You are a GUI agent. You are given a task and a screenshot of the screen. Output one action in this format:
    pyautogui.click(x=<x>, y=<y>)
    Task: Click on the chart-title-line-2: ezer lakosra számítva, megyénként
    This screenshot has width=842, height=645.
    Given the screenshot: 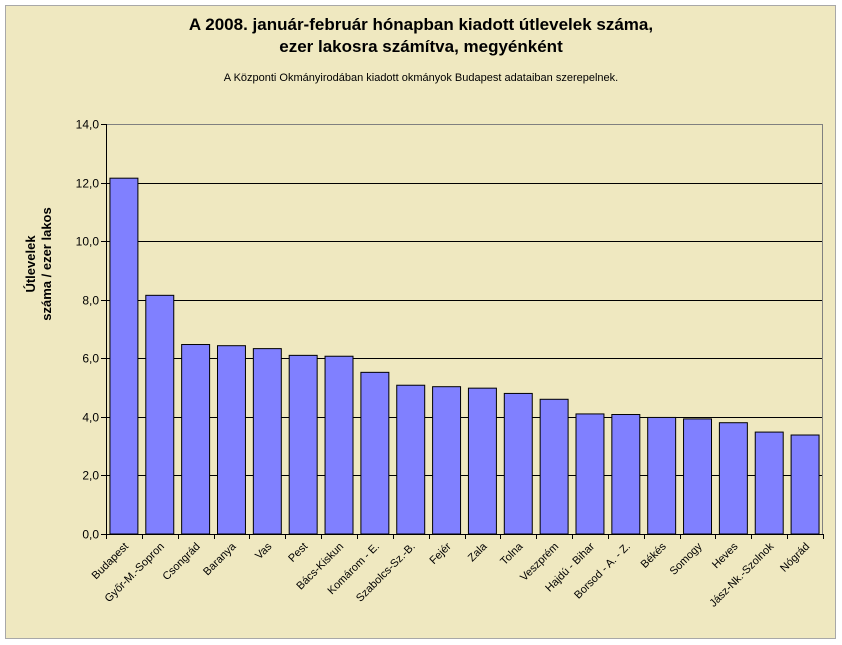 What is the action you would take?
    pyautogui.click(x=421, y=46)
    